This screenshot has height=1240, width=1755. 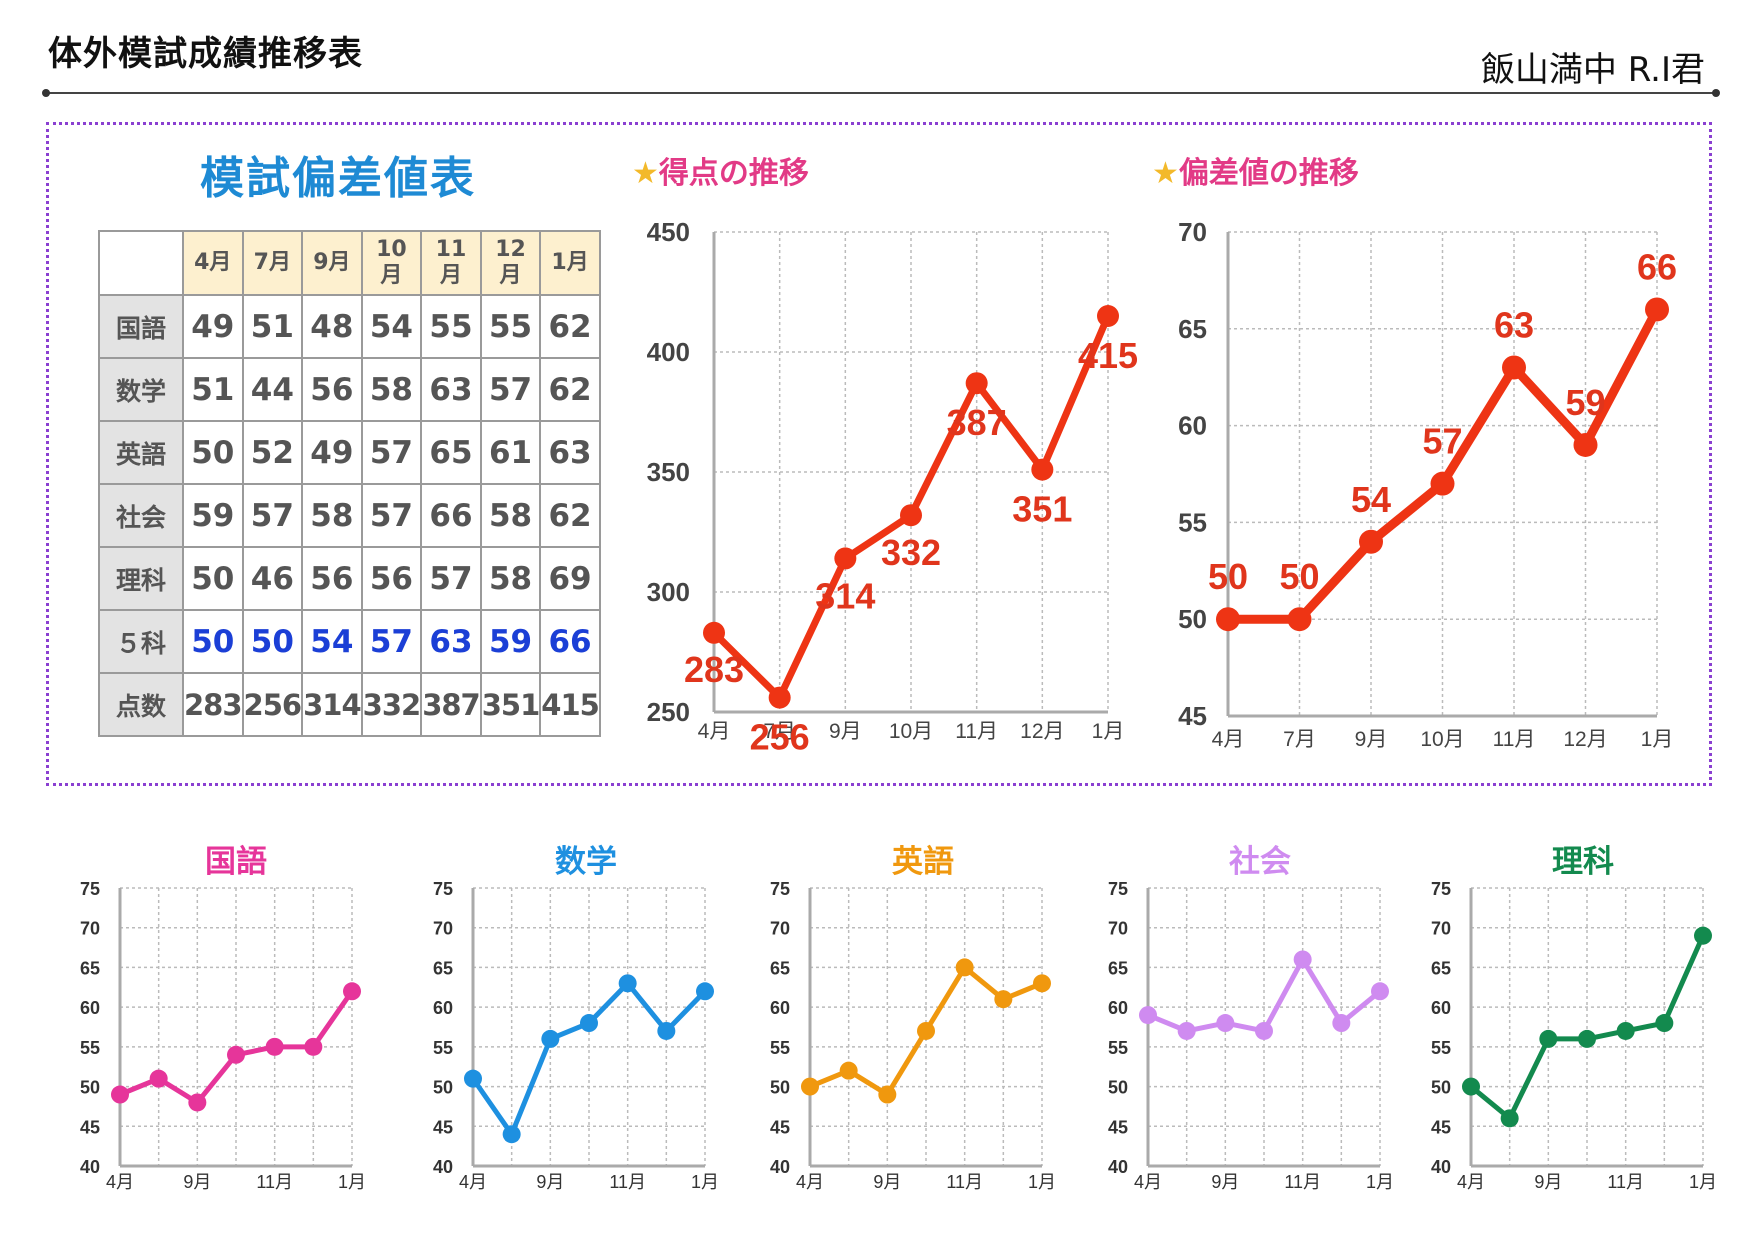 I want to click on subject-label: 数学, so click(x=141, y=389).